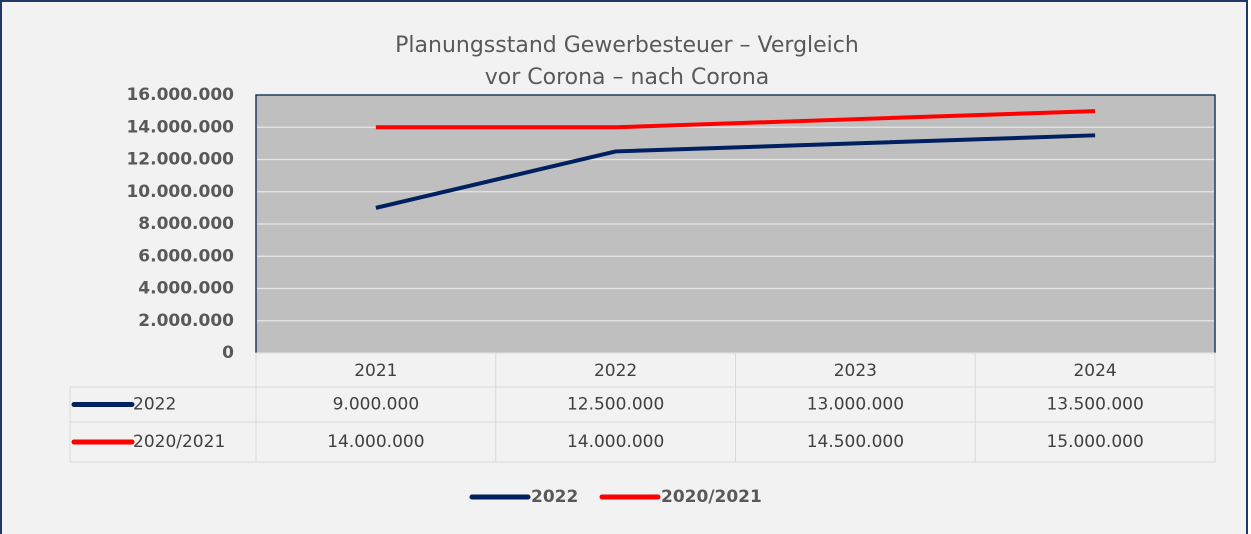  I want to click on table-cell: 15.000.000, so click(1094, 442).